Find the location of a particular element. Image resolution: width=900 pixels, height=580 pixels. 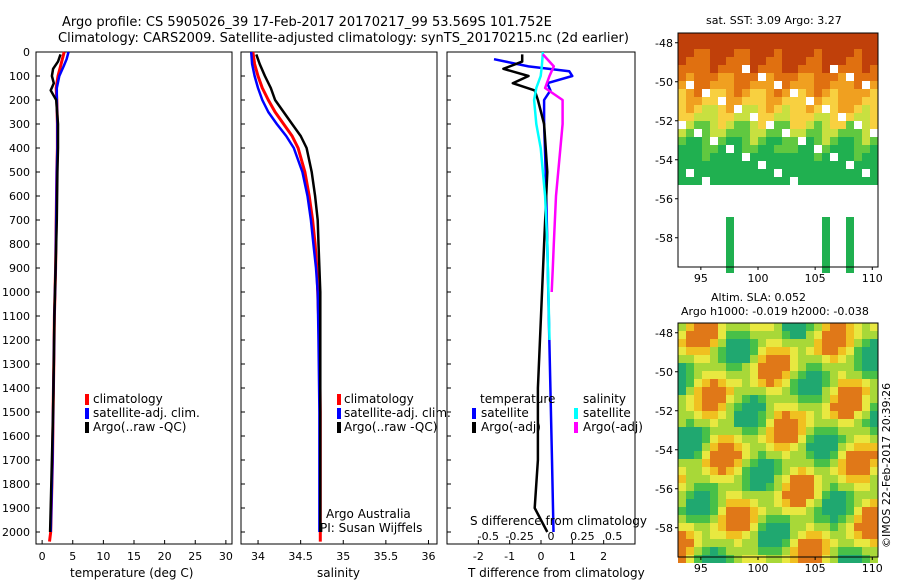

legend-swatch-temp-argo is located at coordinates (474, 427).